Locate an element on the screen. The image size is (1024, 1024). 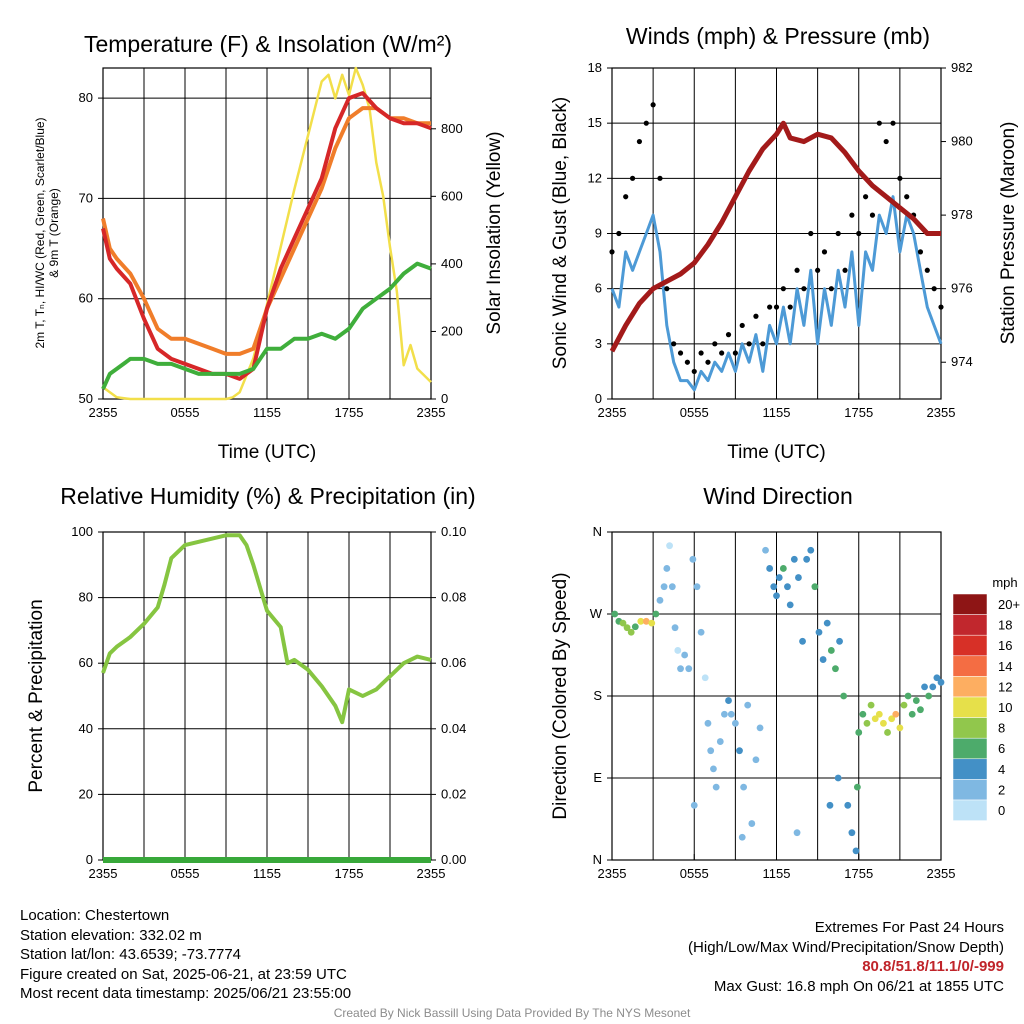
y-tick-label: 40 is located at coordinates (86, 728).